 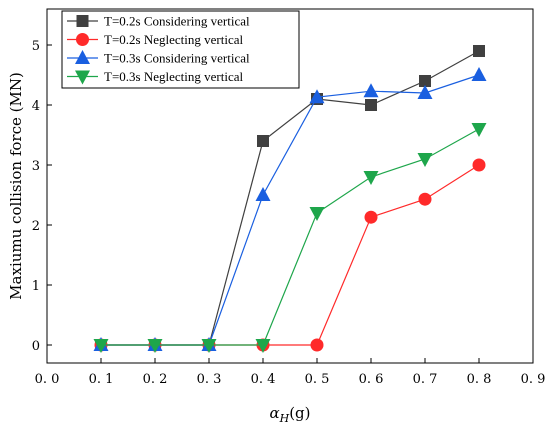 I want to click on x-axis-symbol: α, so click(x=274, y=413).